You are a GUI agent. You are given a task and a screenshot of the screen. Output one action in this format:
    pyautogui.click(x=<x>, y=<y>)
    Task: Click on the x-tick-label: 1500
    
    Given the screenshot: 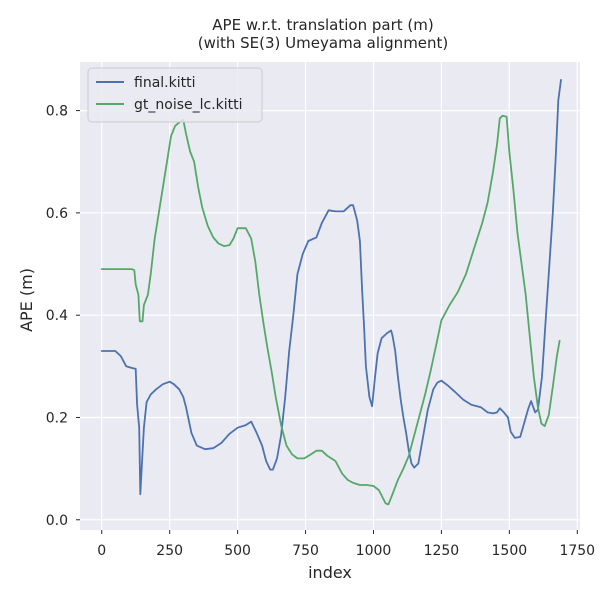 What is the action you would take?
    pyautogui.click(x=510, y=551)
    